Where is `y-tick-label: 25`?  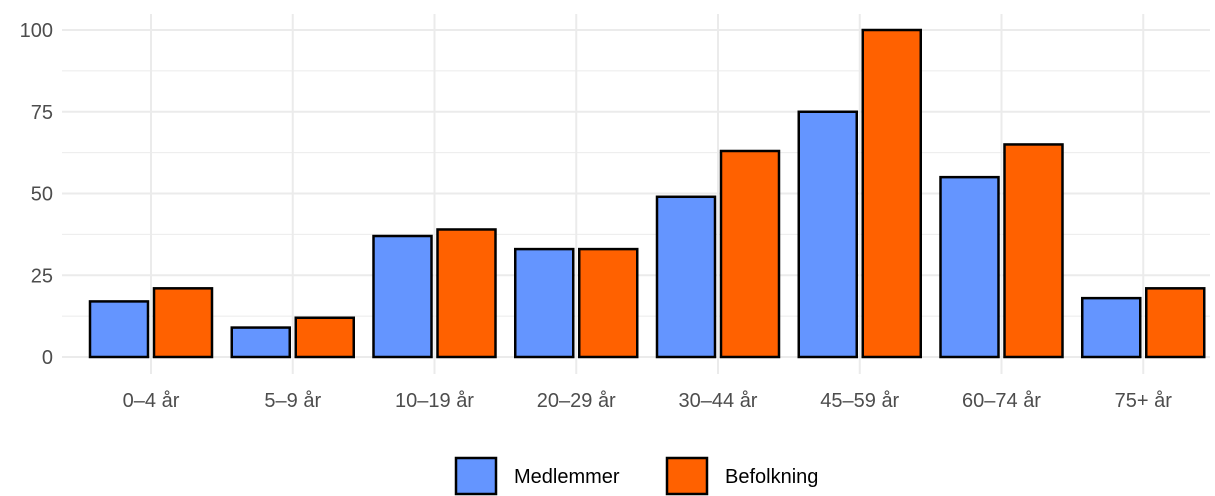 y-tick-label: 25 is located at coordinates (42, 276).